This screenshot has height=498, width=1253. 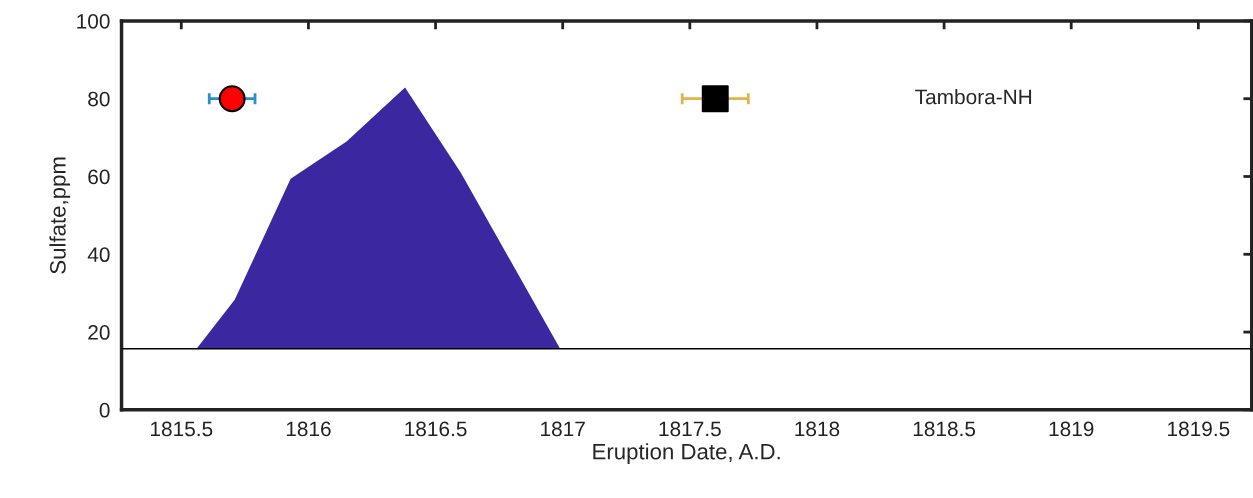 I want to click on y-tick-label: 100, so click(x=93, y=21).